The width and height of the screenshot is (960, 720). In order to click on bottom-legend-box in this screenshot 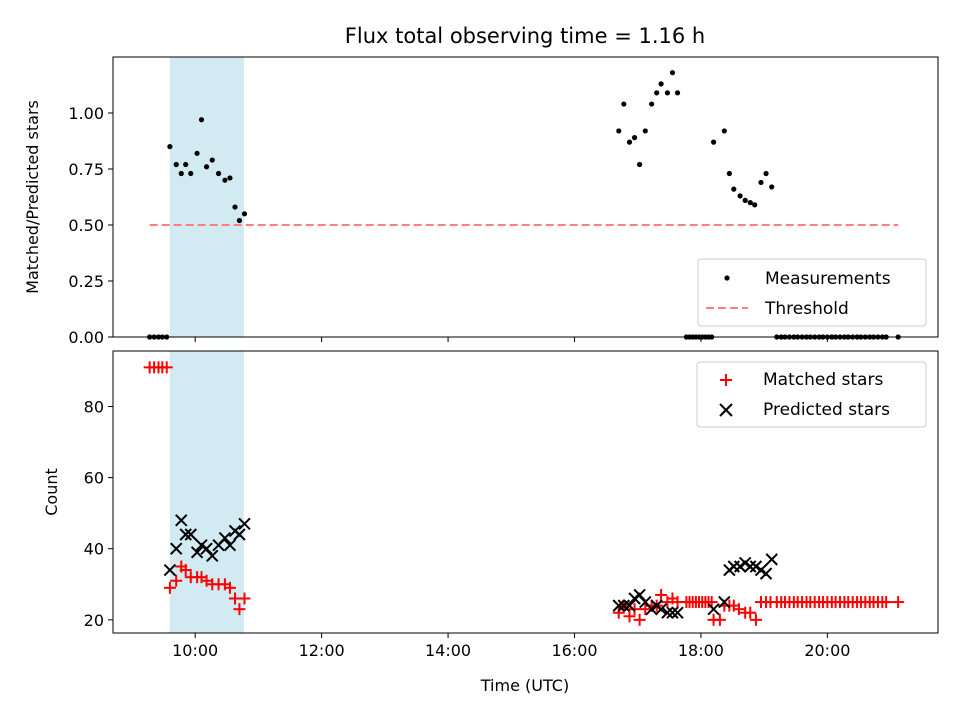, I will do `click(811, 394)`.